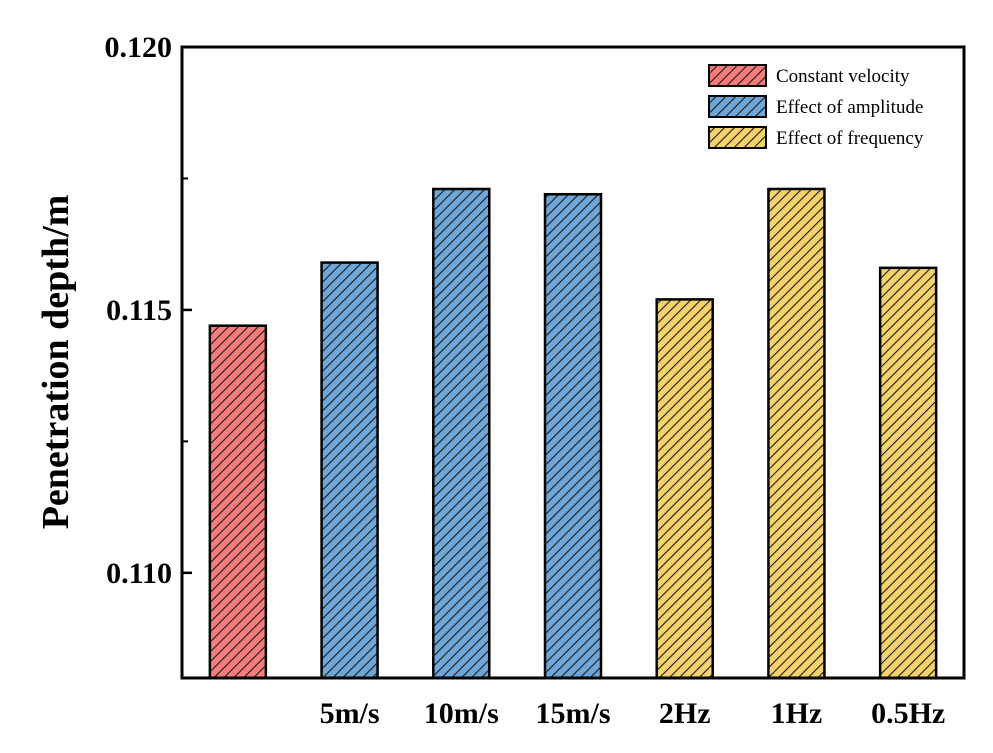 This screenshot has width=993, height=753. I want to click on legend-item: Effect of amplitude, so click(815, 106).